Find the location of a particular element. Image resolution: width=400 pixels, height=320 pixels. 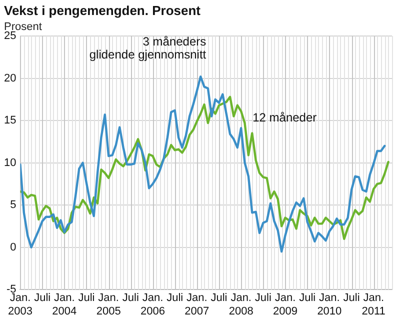

y-tick-label: 25 is located at coordinates (10, 36).